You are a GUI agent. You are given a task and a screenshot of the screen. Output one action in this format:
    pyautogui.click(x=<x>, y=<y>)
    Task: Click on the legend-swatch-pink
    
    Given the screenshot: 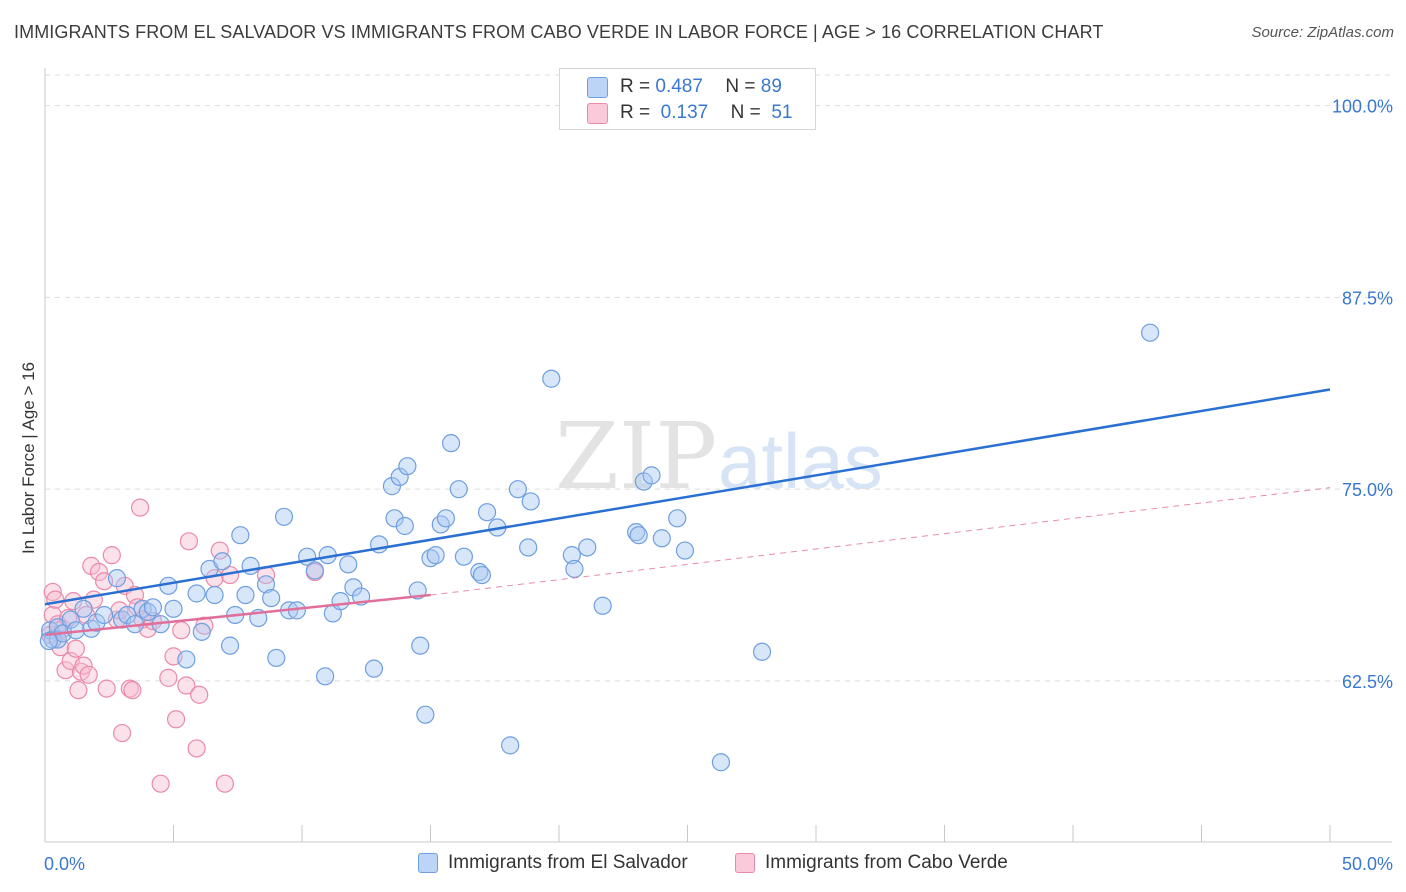 What is the action you would take?
    pyautogui.click(x=597, y=113)
    